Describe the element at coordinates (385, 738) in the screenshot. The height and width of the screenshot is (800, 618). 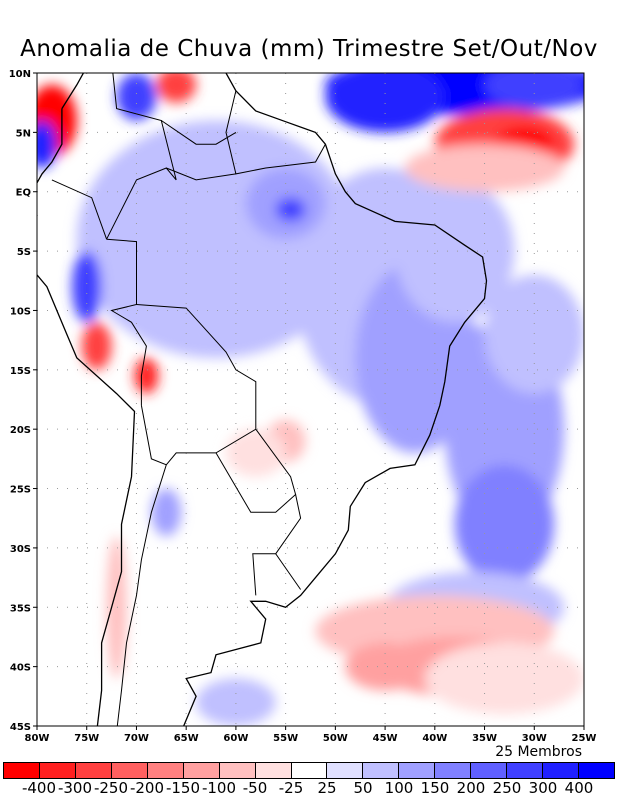
I see `lon-tick-label: 45W` at that location.